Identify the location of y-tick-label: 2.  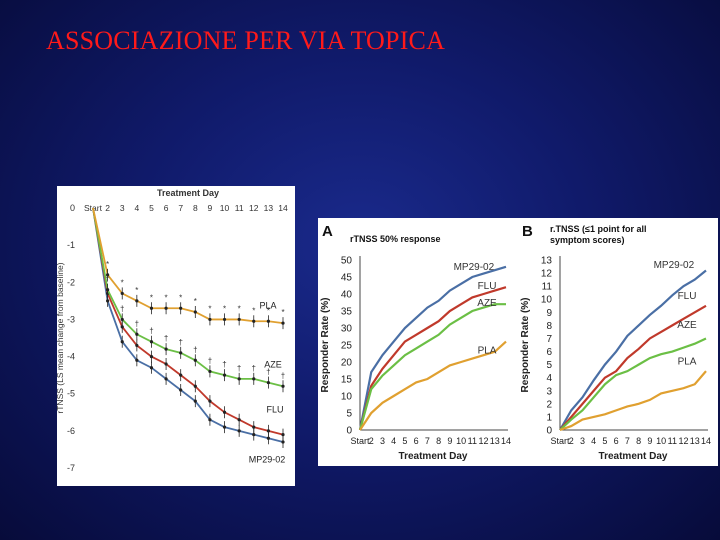
(549, 404).